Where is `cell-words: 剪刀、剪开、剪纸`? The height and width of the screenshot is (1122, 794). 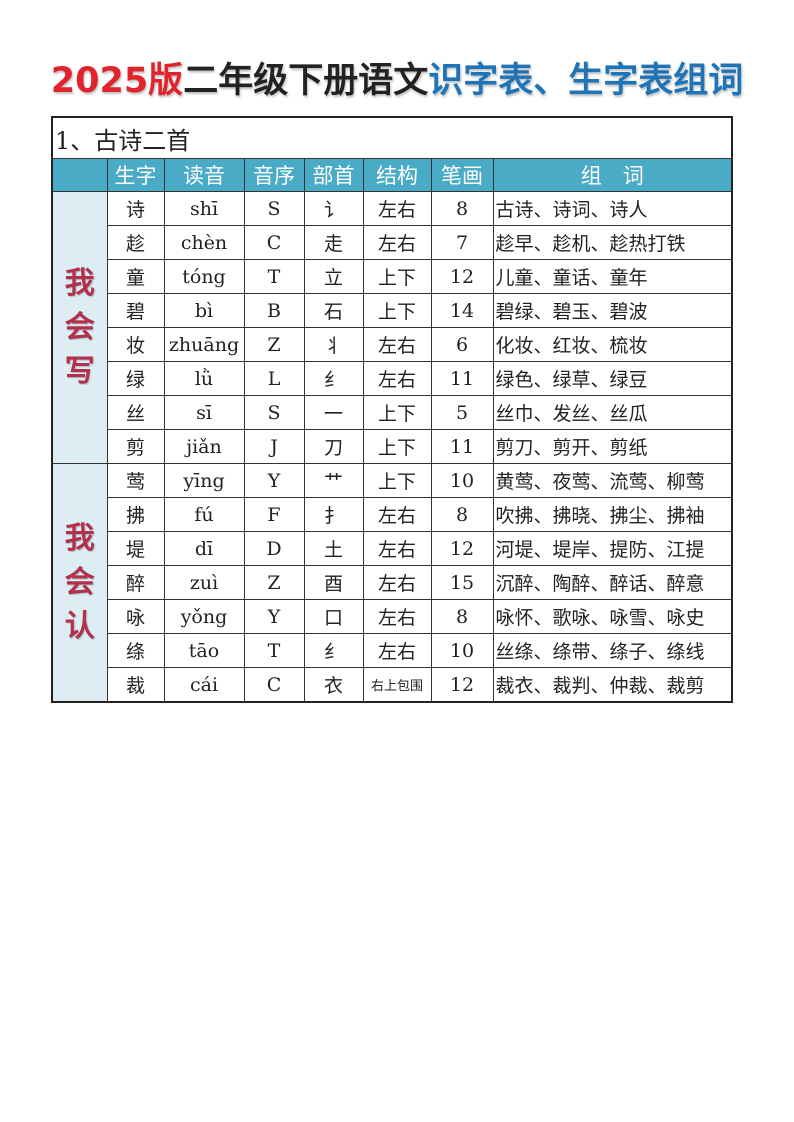
cell-words: 剪刀、剪开、剪纸 is located at coordinates (612, 446).